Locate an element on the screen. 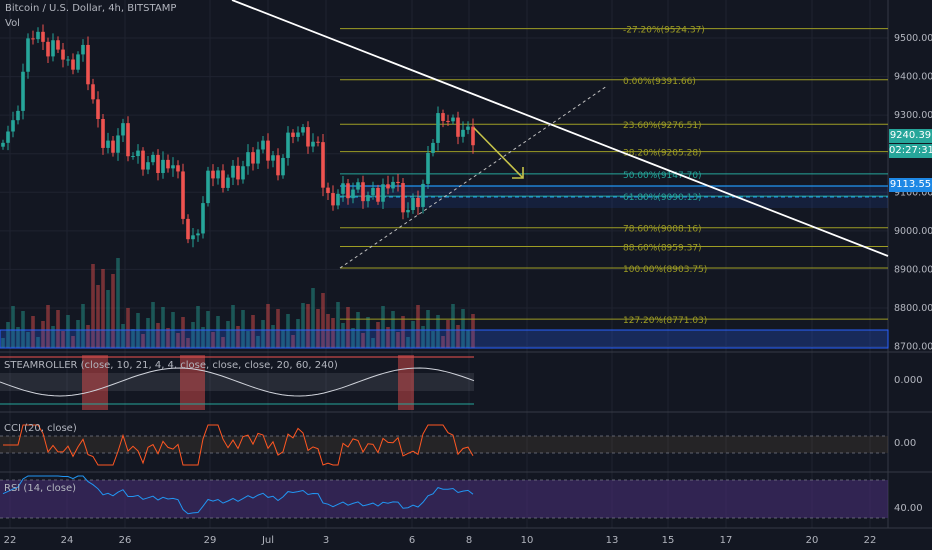 Image resolution: width=932 pixels, height=550 pixels. fib-diagonal is located at coordinates (473, 177).